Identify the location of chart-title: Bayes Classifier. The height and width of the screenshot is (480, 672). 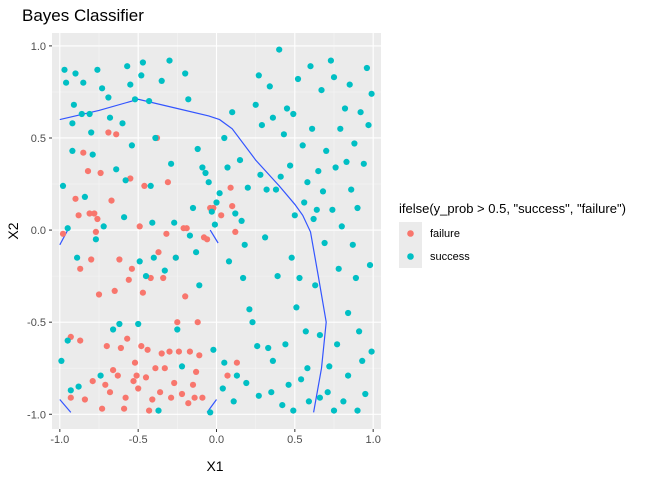
(83, 15).